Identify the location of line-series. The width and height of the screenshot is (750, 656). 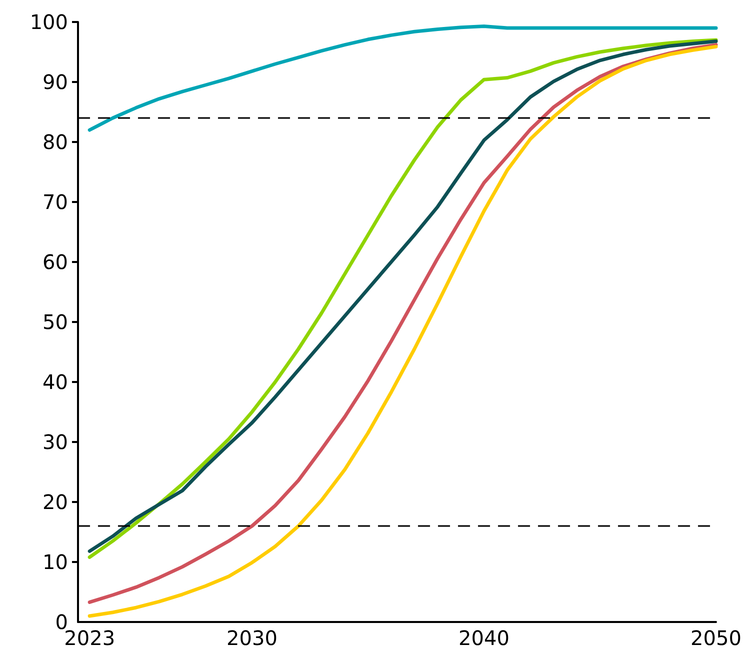
(403, 78).